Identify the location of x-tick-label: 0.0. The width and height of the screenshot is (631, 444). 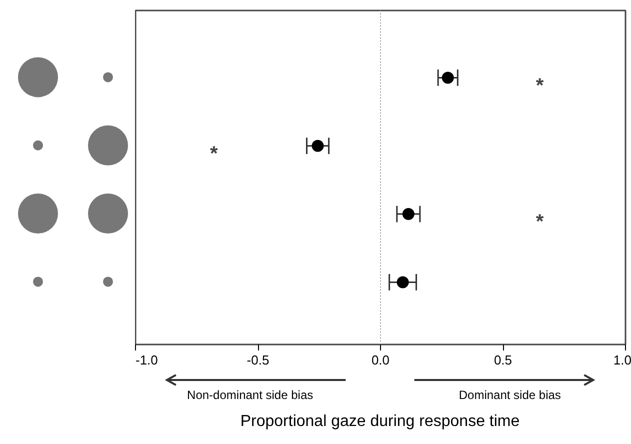
(380, 360).